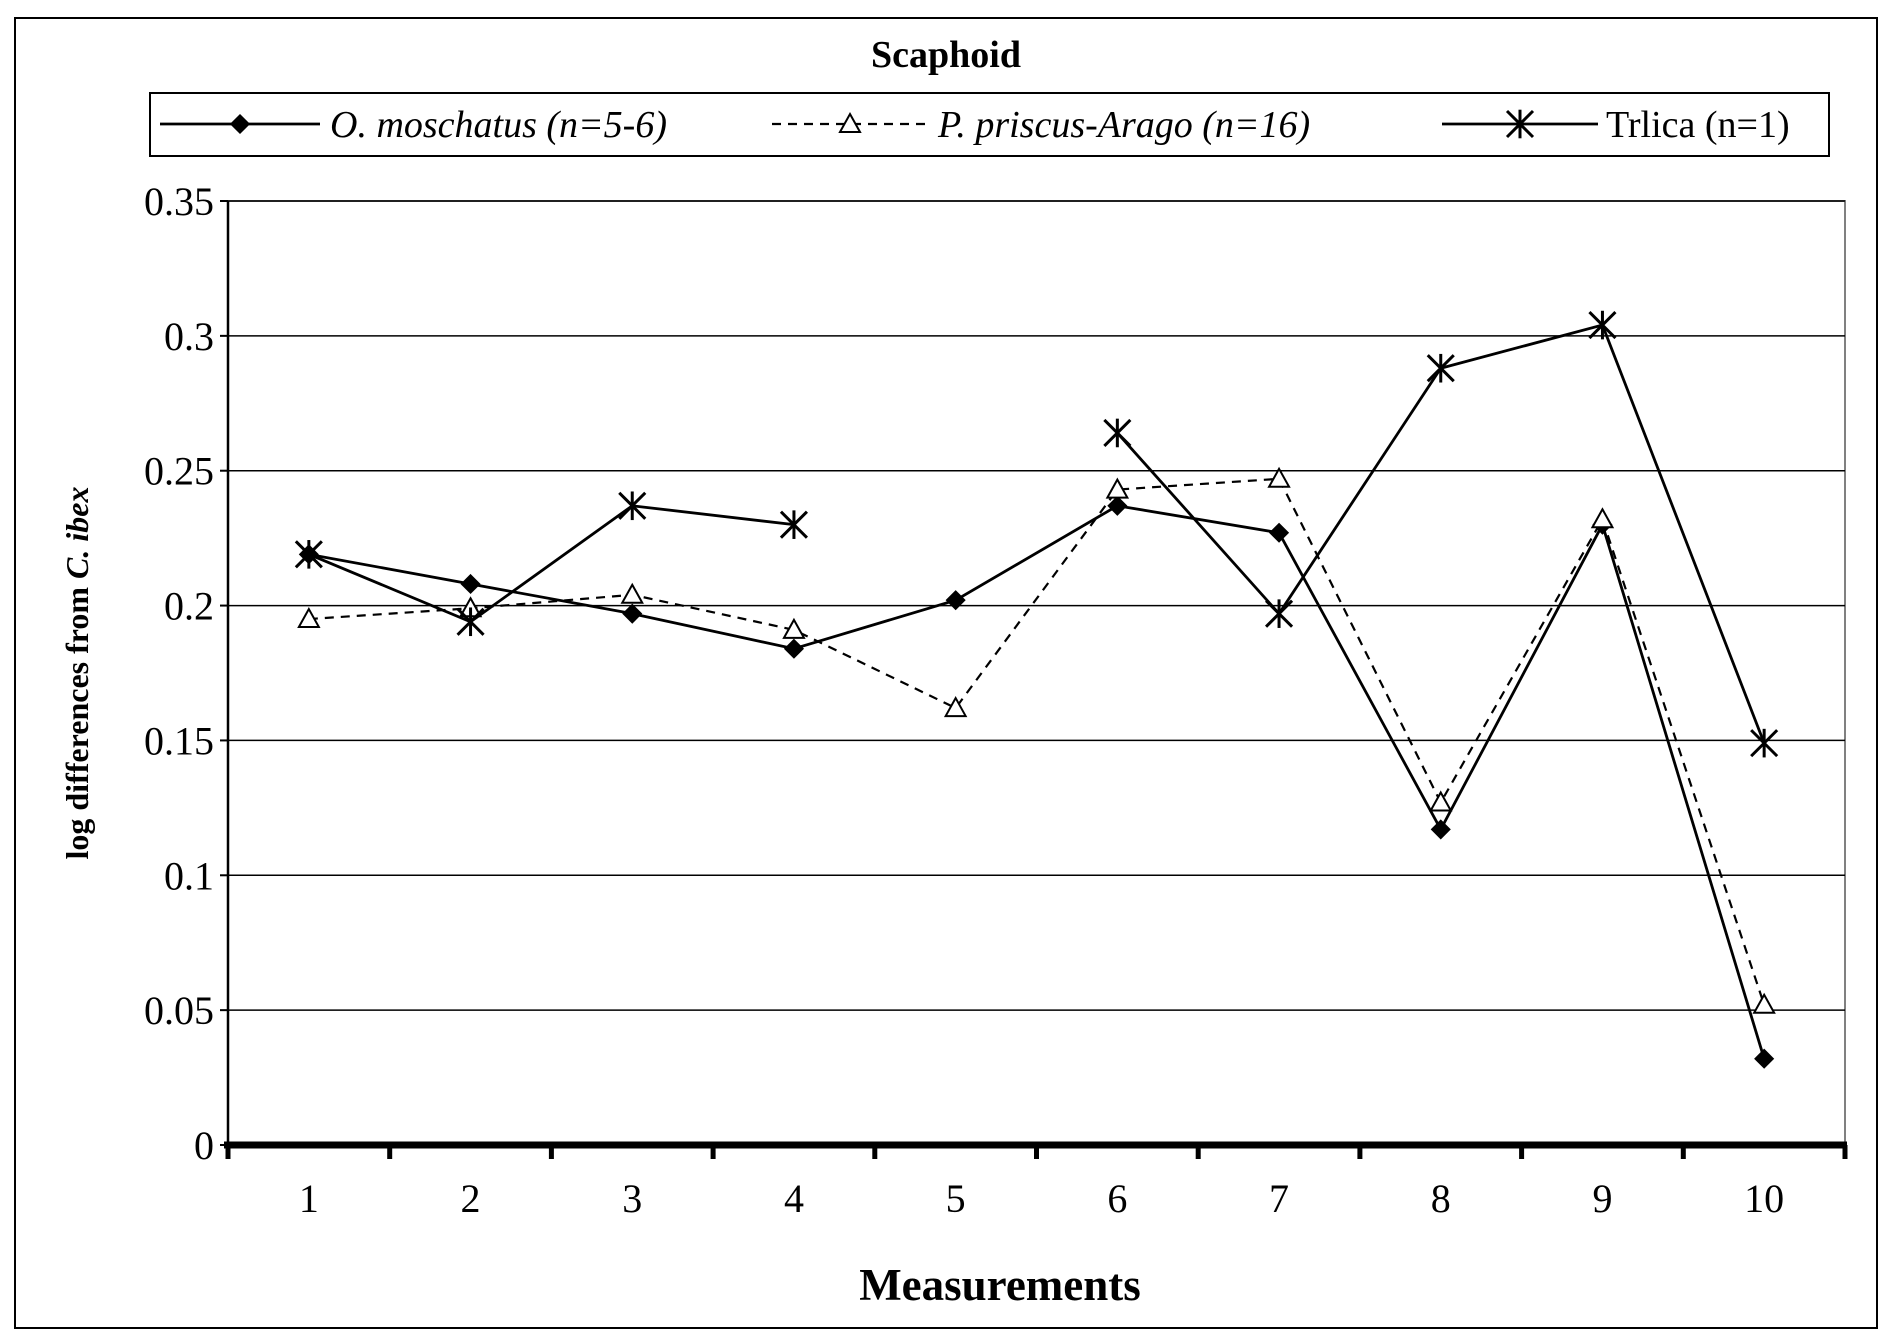 The image size is (1897, 1343). I want to click on chart-title: Scaphoid, so click(946, 55).